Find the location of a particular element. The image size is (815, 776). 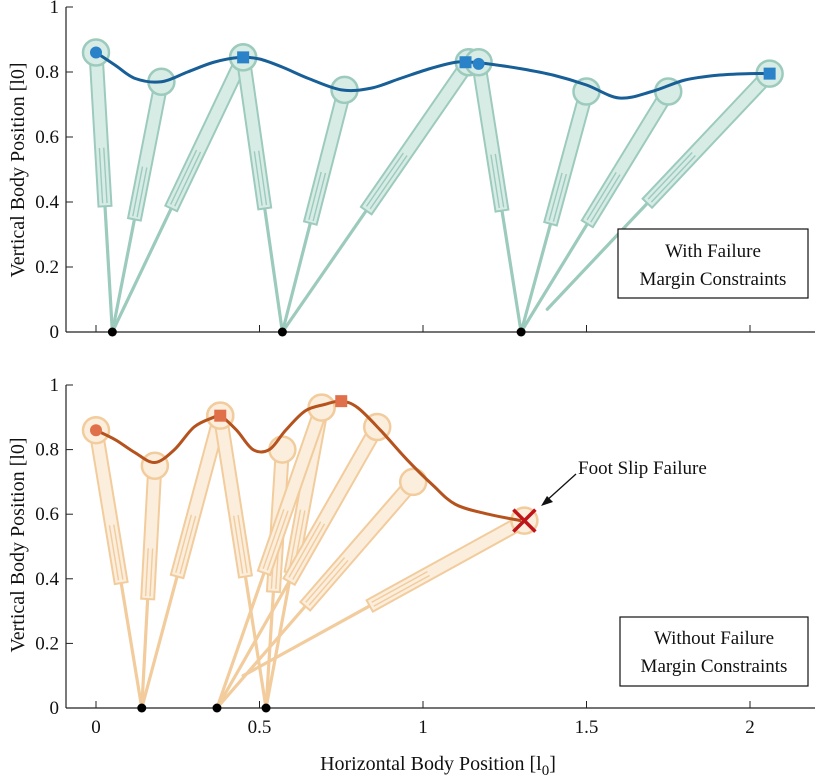

bottom-legend-line1: Without Failure is located at coordinates (714, 638).